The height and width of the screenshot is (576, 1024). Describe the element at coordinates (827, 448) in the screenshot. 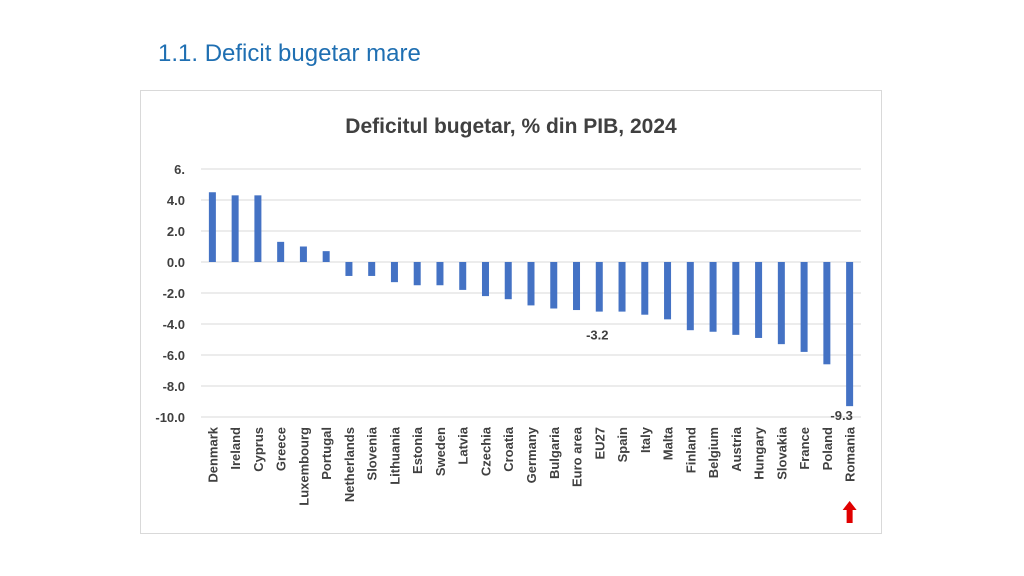

I see `x-category-label-poland: Poland` at that location.